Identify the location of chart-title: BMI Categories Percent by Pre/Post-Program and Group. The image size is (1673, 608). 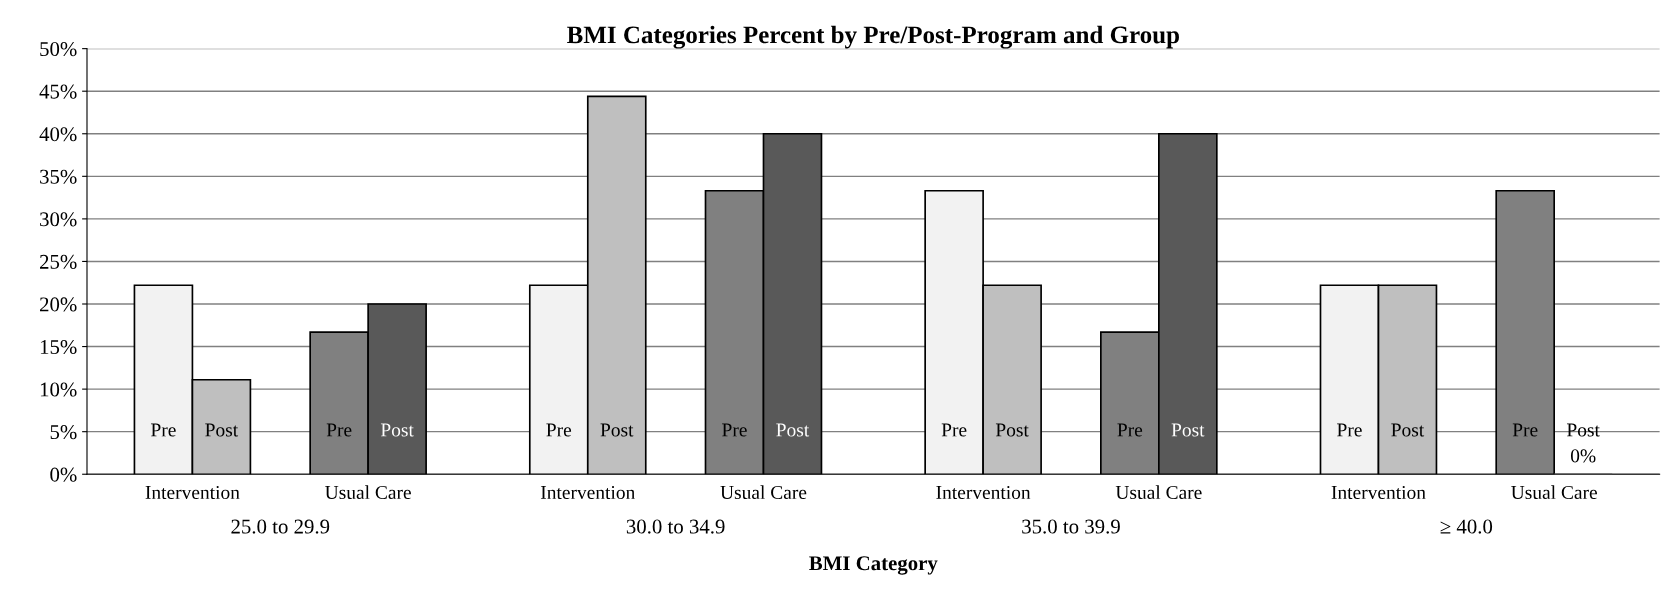
(873, 37).